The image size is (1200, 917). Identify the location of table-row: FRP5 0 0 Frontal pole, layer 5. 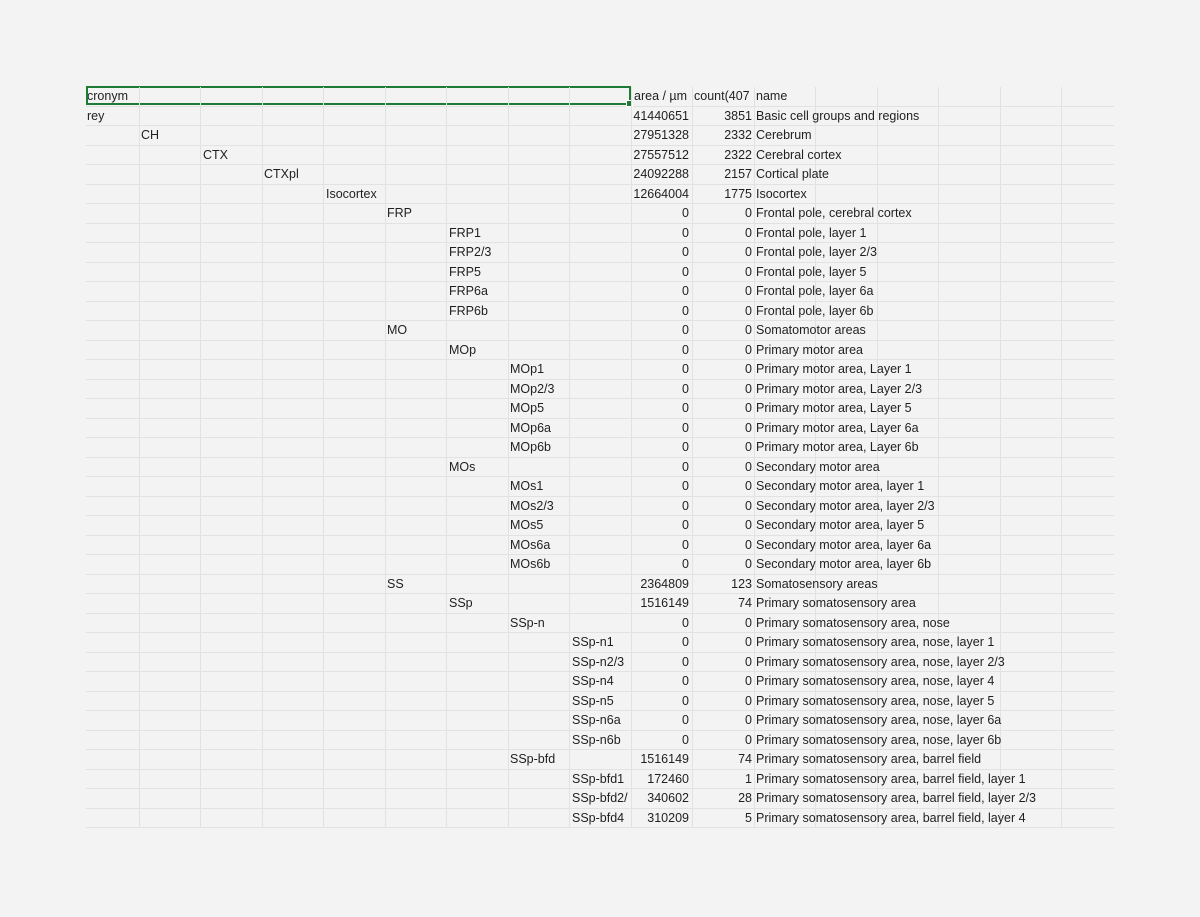
(600, 272).